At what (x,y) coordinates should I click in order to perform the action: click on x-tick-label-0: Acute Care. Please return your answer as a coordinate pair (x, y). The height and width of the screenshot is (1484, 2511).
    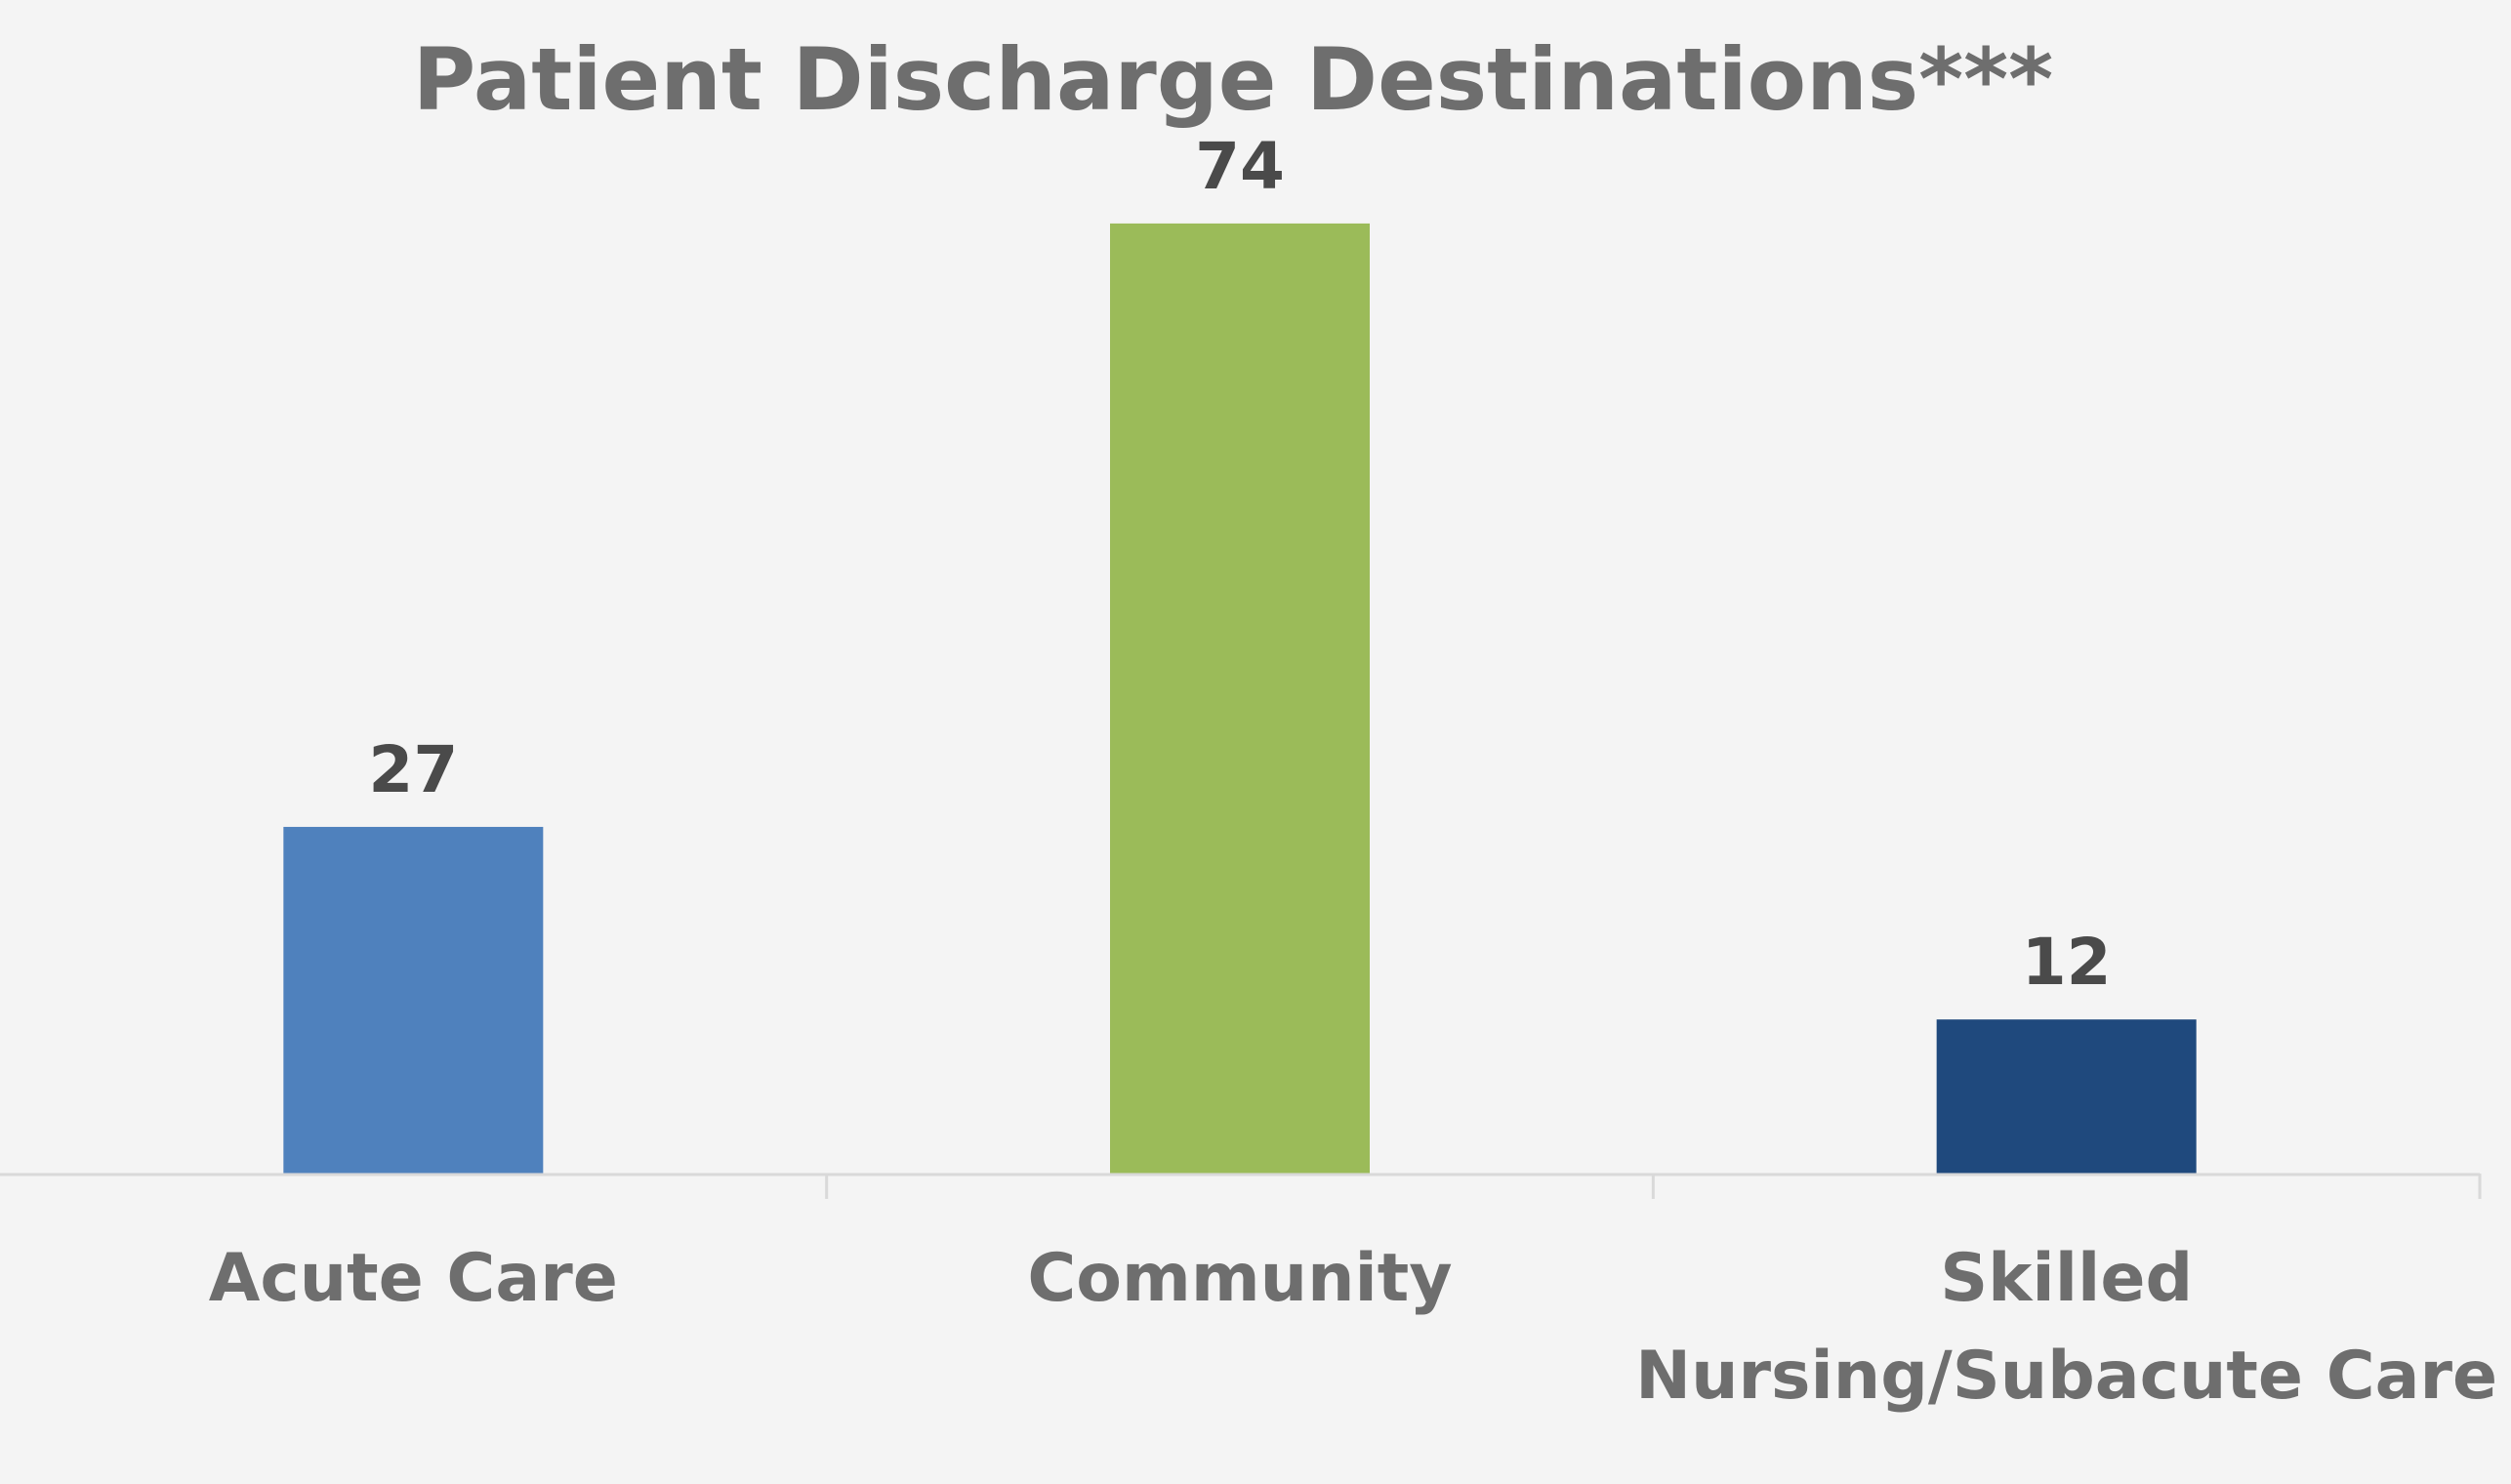
    Looking at the image, I should click on (414, 1279).